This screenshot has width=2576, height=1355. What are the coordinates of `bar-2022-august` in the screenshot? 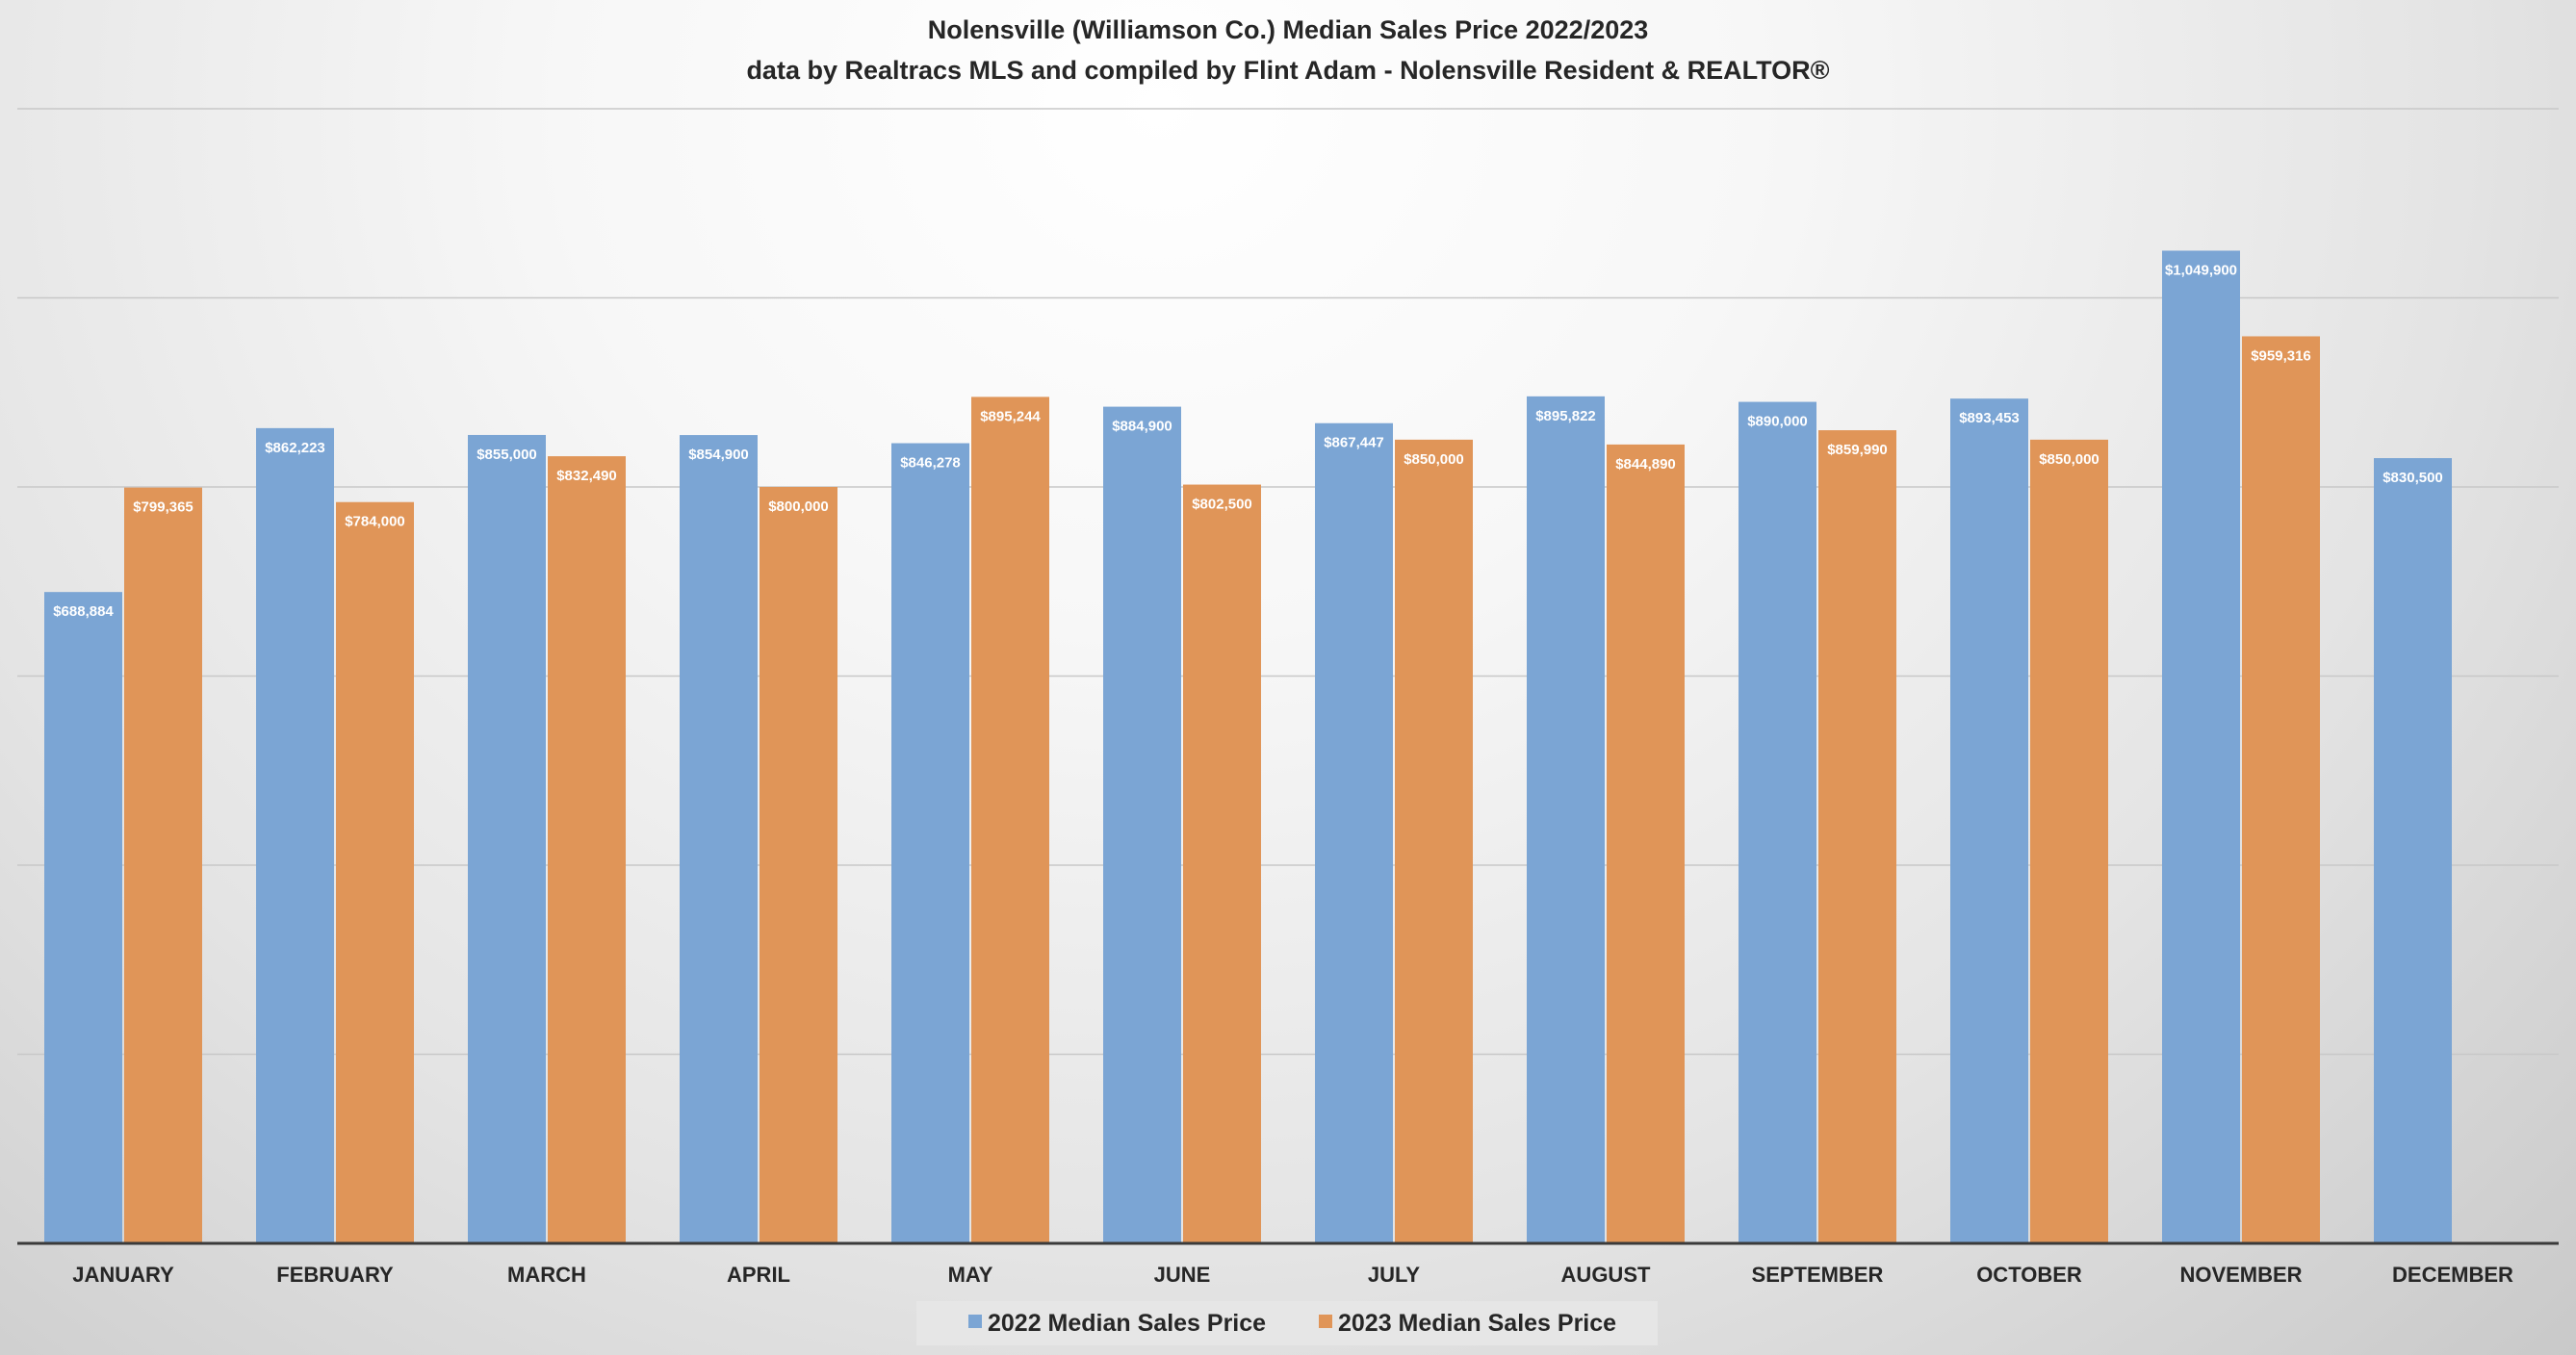 It's located at (1566, 820).